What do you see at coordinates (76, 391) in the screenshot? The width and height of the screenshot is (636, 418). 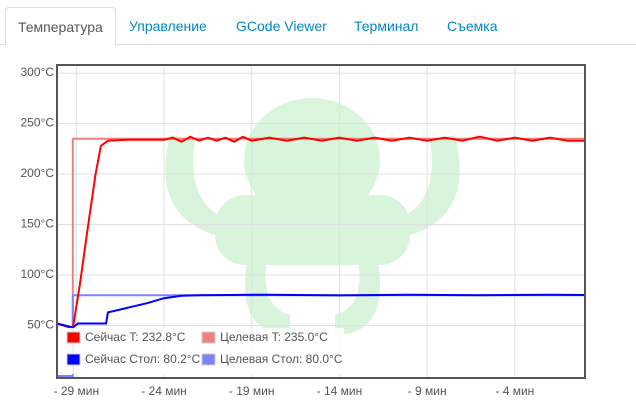 I see `x-tick-label: - 29 мин` at bounding box center [76, 391].